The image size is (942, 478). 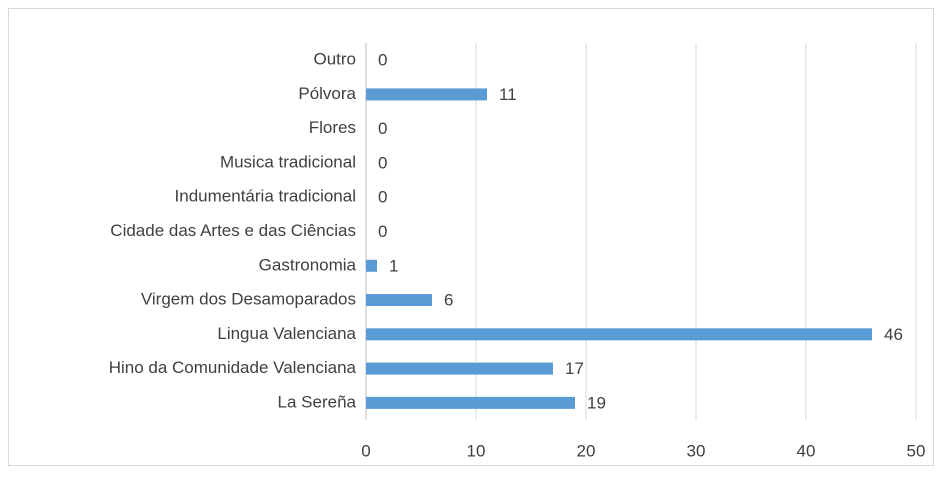 What do you see at coordinates (574, 368) in the screenshot?
I see `data-label: 17` at bounding box center [574, 368].